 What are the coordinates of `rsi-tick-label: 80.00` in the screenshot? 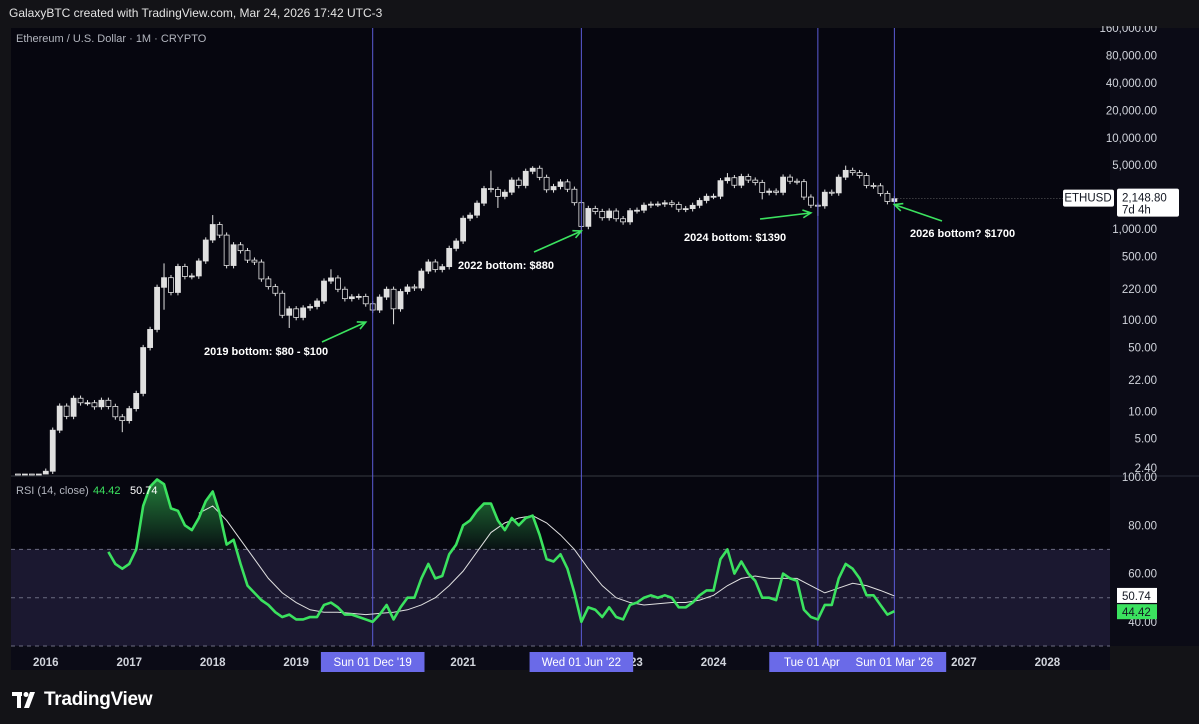 It's located at (1142, 526).